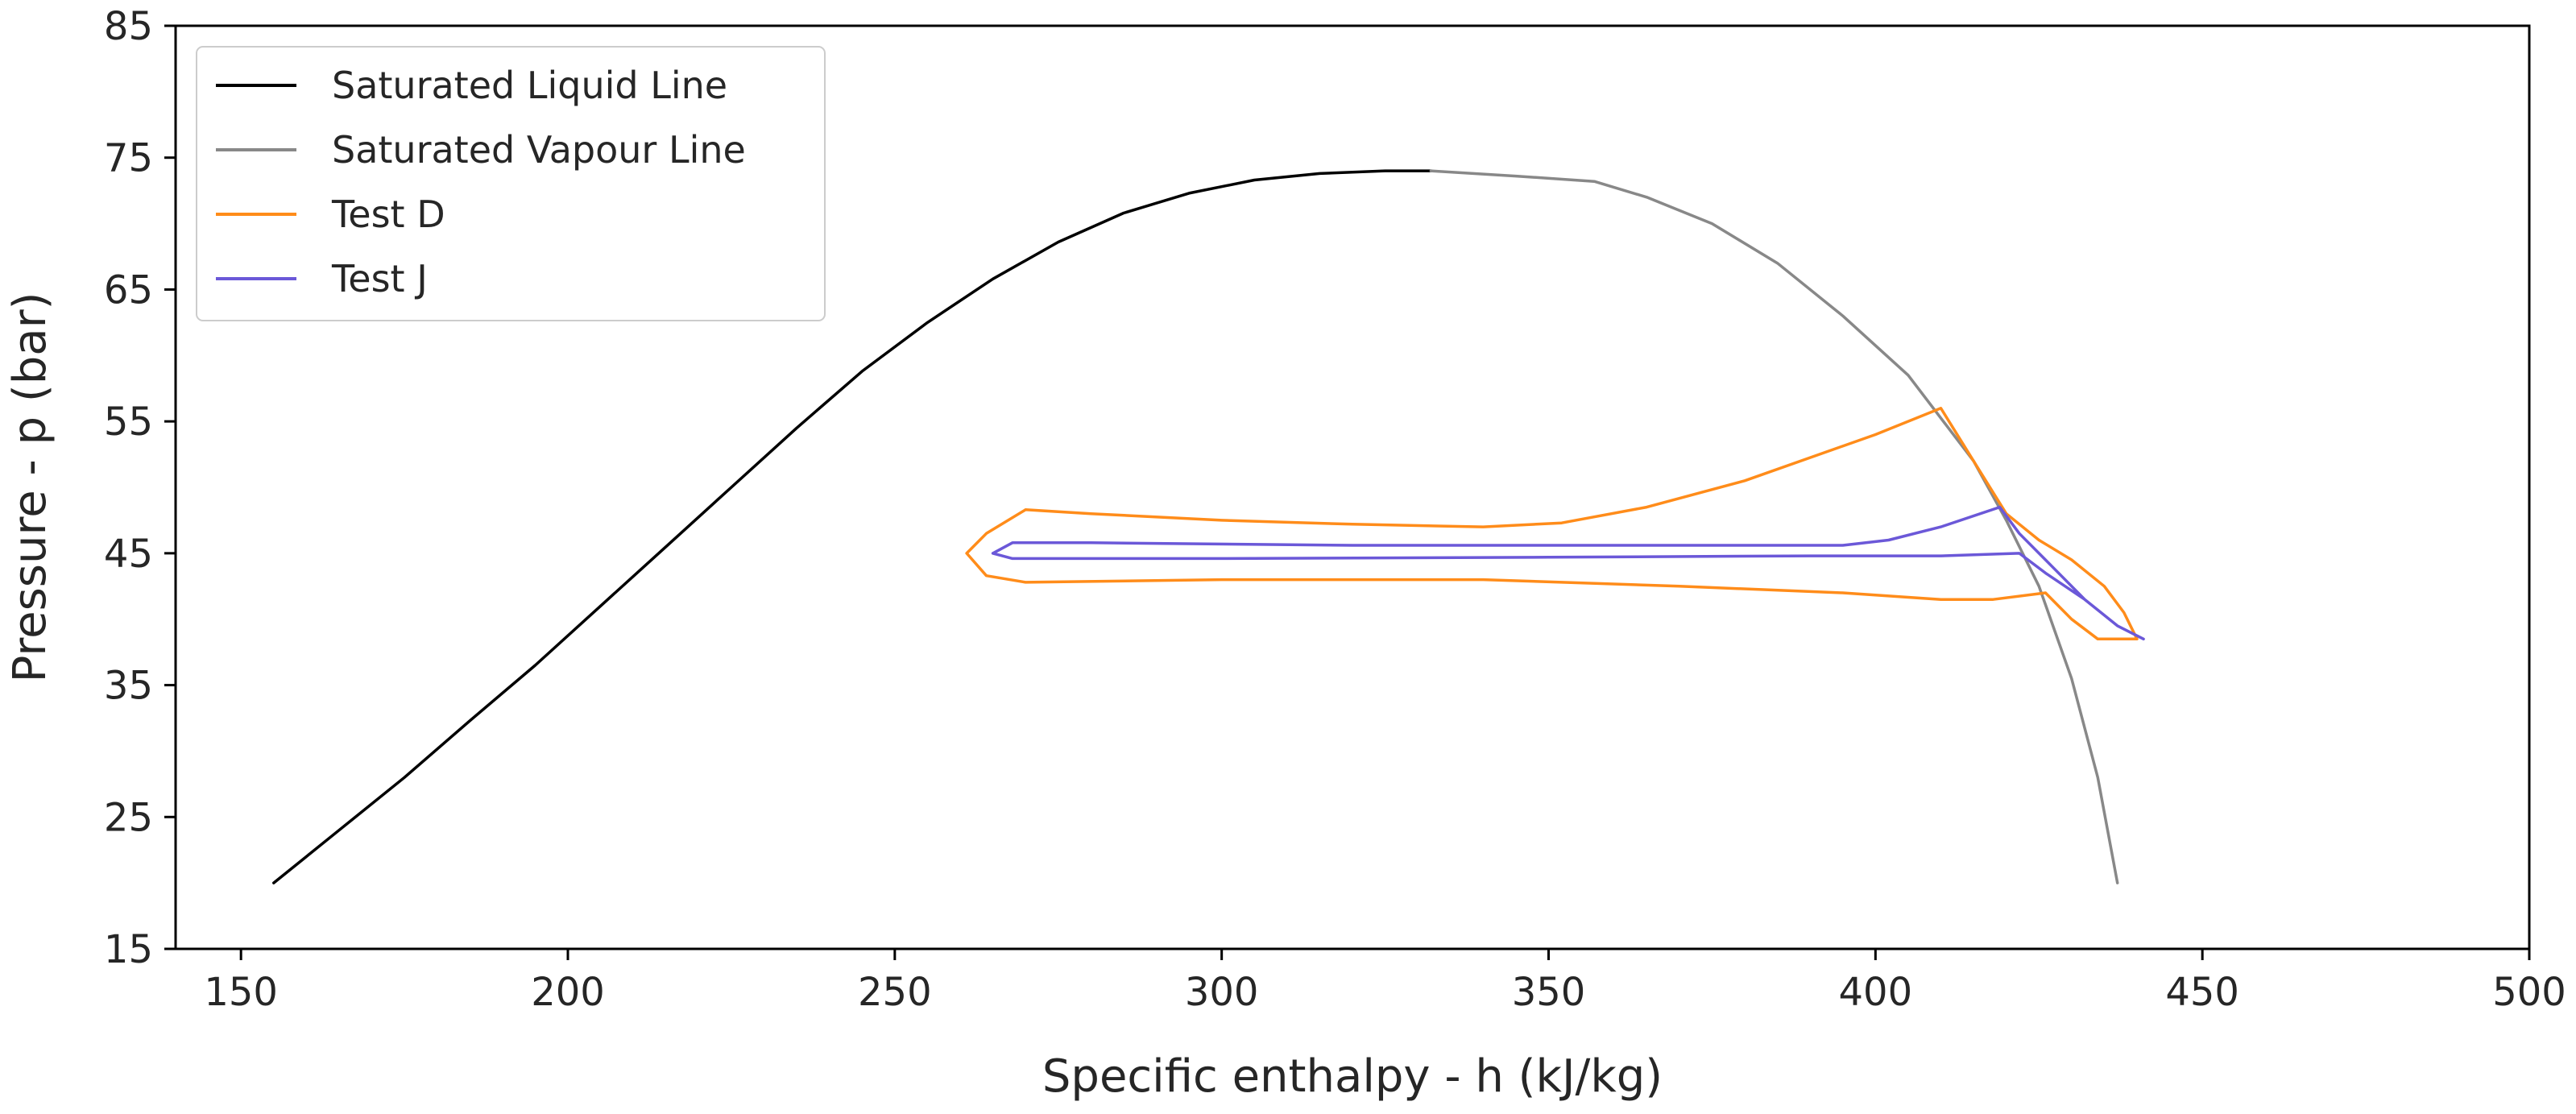  I want to click on series-line-test-d, so click(1552, 524).